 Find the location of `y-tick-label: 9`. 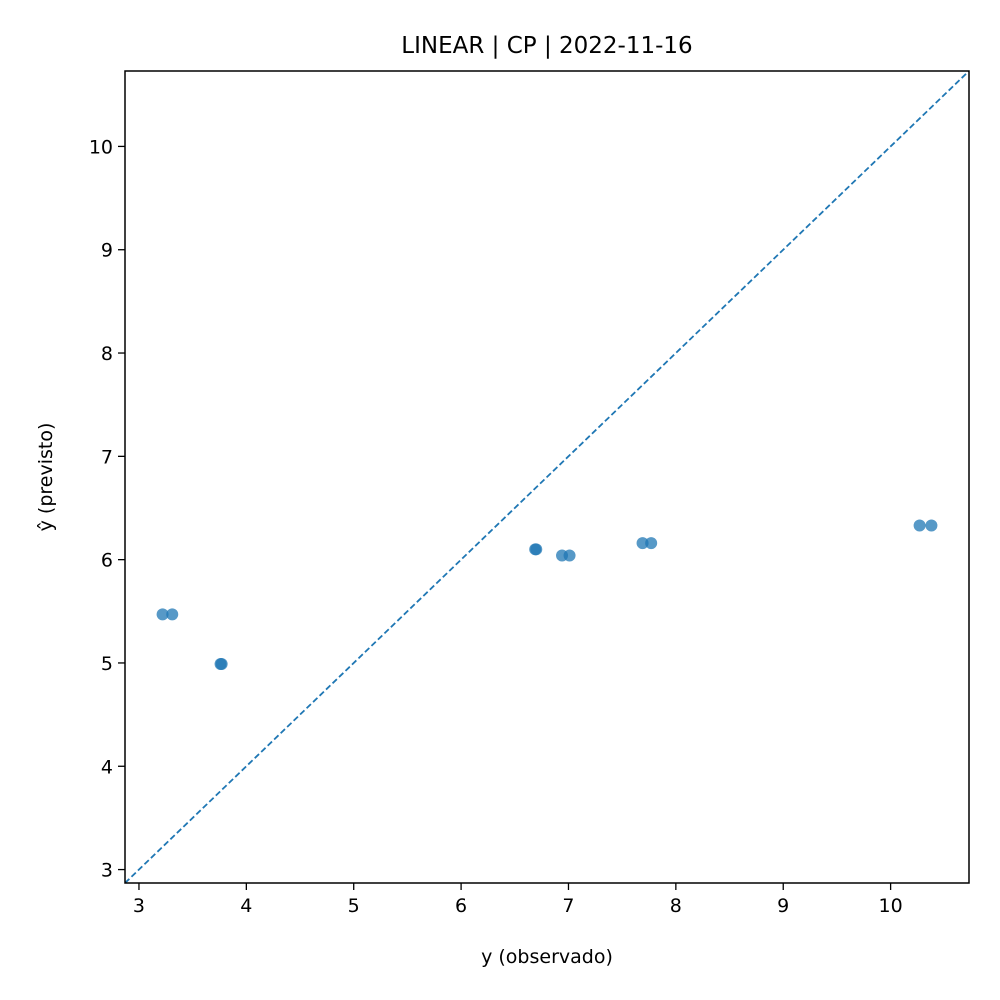

y-tick-label: 9 is located at coordinates (107, 251).